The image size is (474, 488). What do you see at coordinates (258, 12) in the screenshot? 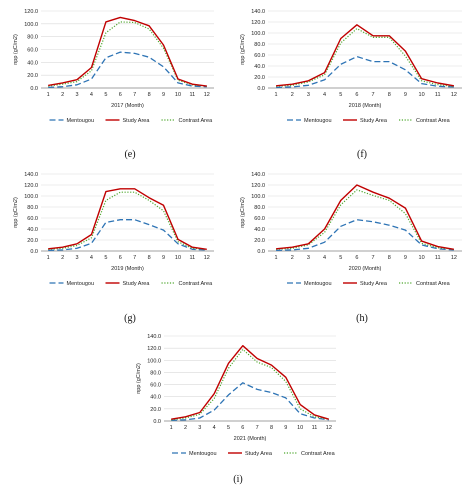
I see `y-tick-label: 140.0` at bounding box center [258, 12].